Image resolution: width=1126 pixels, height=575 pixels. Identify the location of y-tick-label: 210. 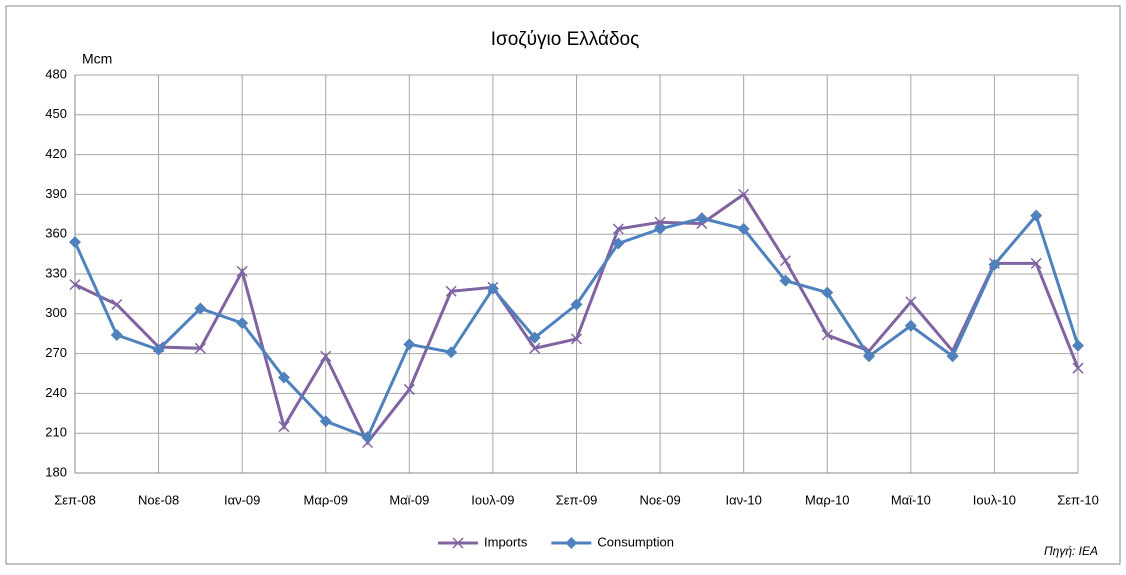
(56, 432).